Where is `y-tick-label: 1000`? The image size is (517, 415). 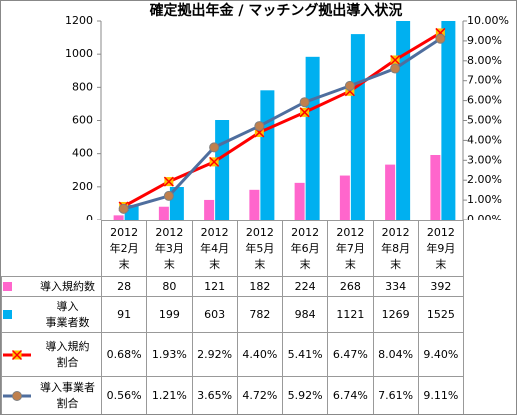
y-tick-label: 1000 is located at coordinates (79, 53).